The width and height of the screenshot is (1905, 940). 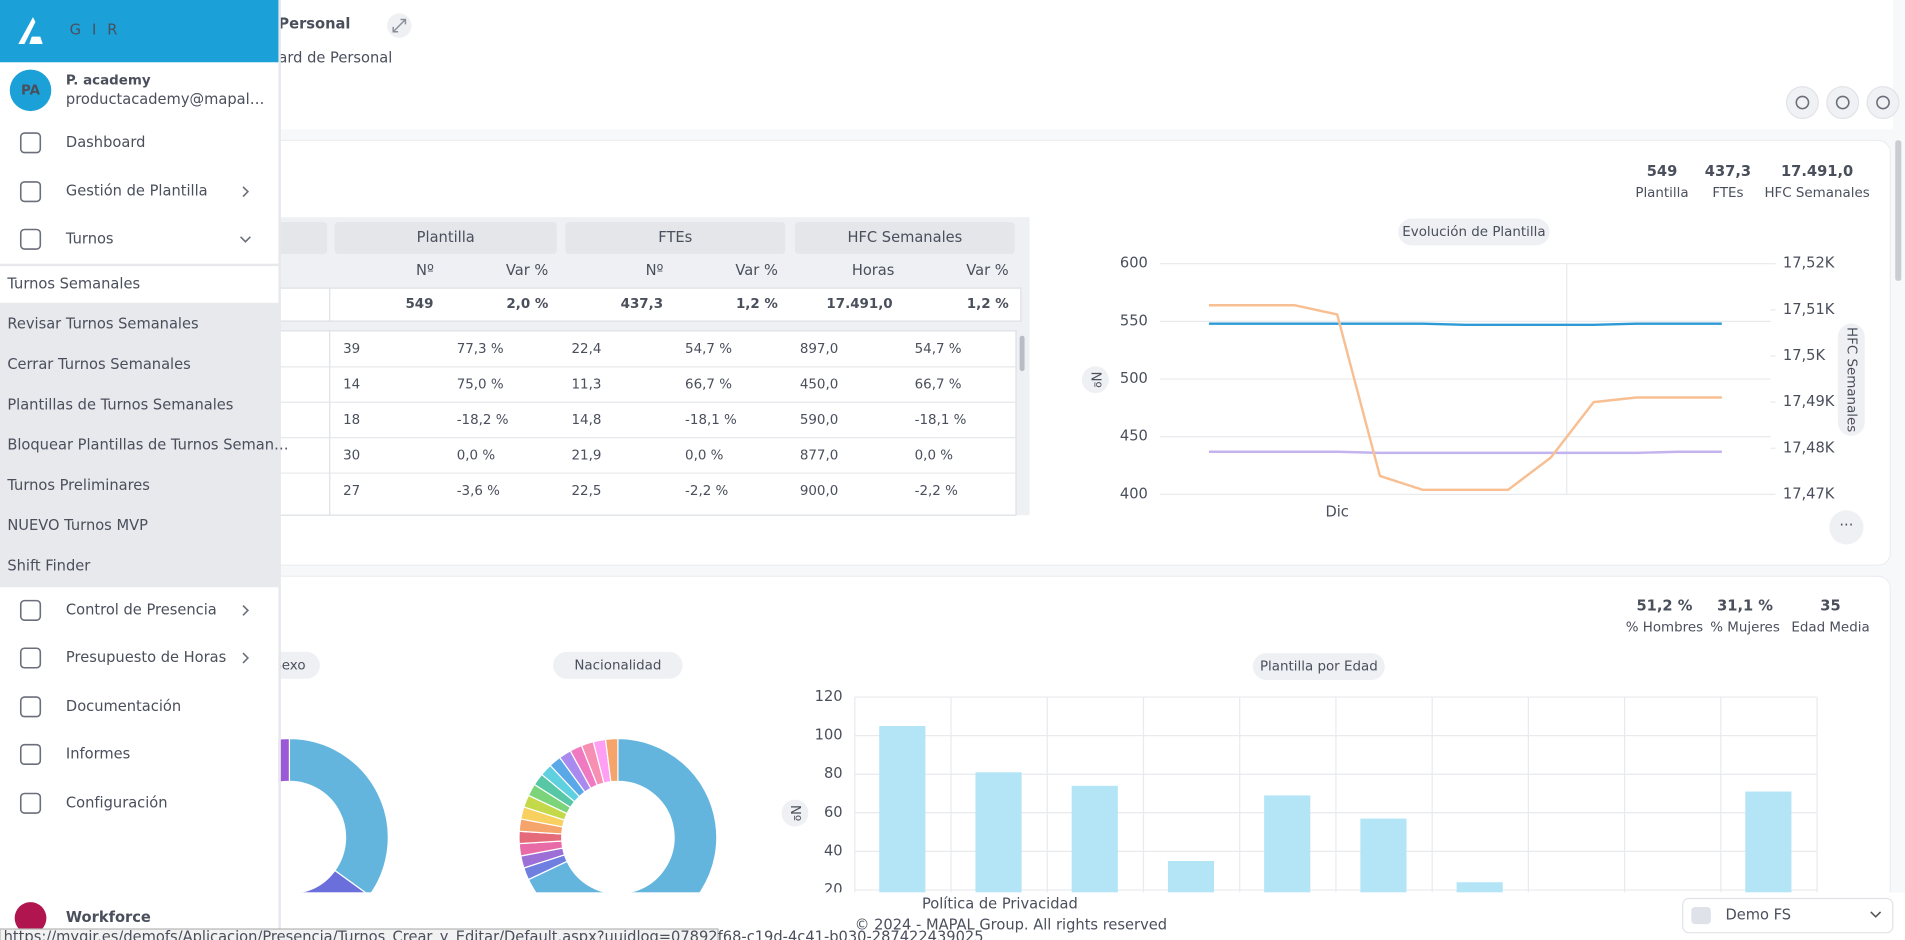 What do you see at coordinates (819, 420) in the screenshot?
I see `table-cell: 590,0` at bounding box center [819, 420].